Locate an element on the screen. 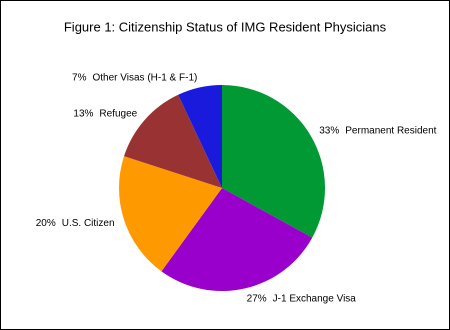  category-label: U.S. Citizen is located at coordinates (88, 223).